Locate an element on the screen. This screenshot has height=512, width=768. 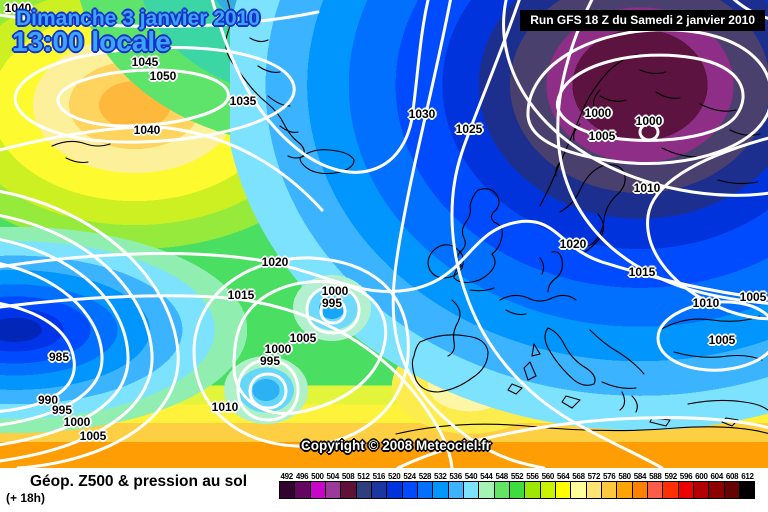
scale-tick-label: 536 is located at coordinates (455, 476).